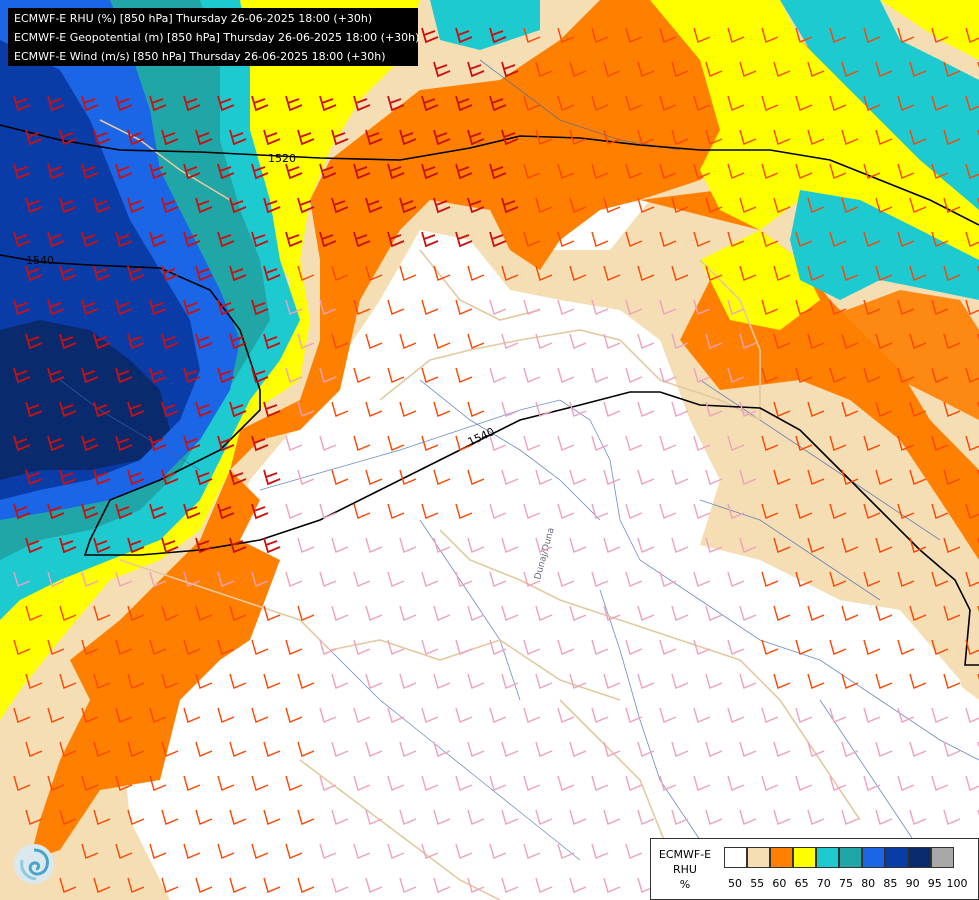 This screenshot has width=979, height=900. I want to click on legend-tick-label: 100, so click(957, 883).